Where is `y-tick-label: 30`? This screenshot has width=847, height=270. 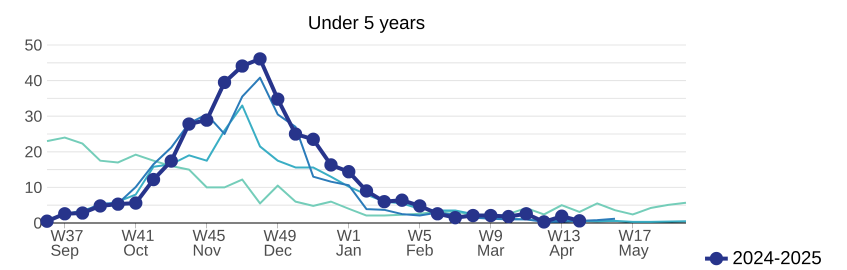
y-tick-label: 30 is located at coordinates (33, 116).